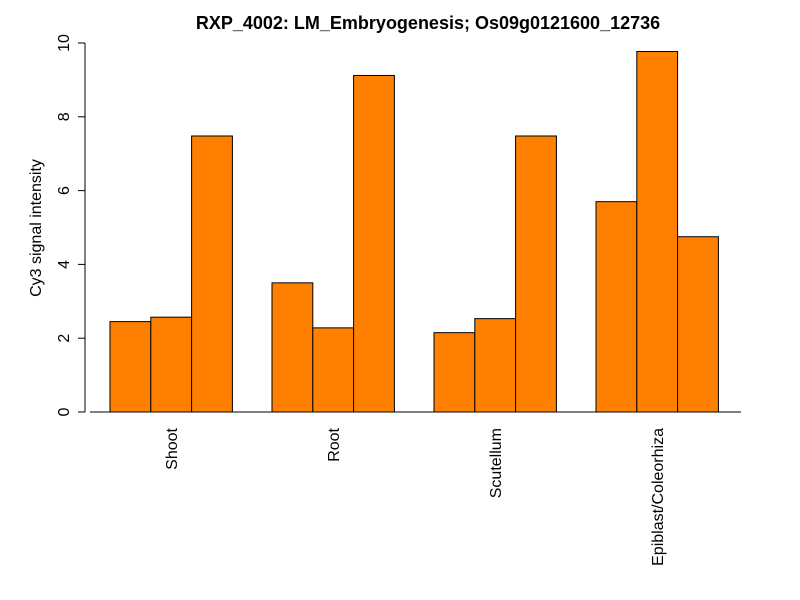 This screenshot has width=800, height=600. What do you see at coordinates (71, 225) in the screenshot?
I see `y-axis: 0 2 4 6 8 10` at bounding box center [71, 225].